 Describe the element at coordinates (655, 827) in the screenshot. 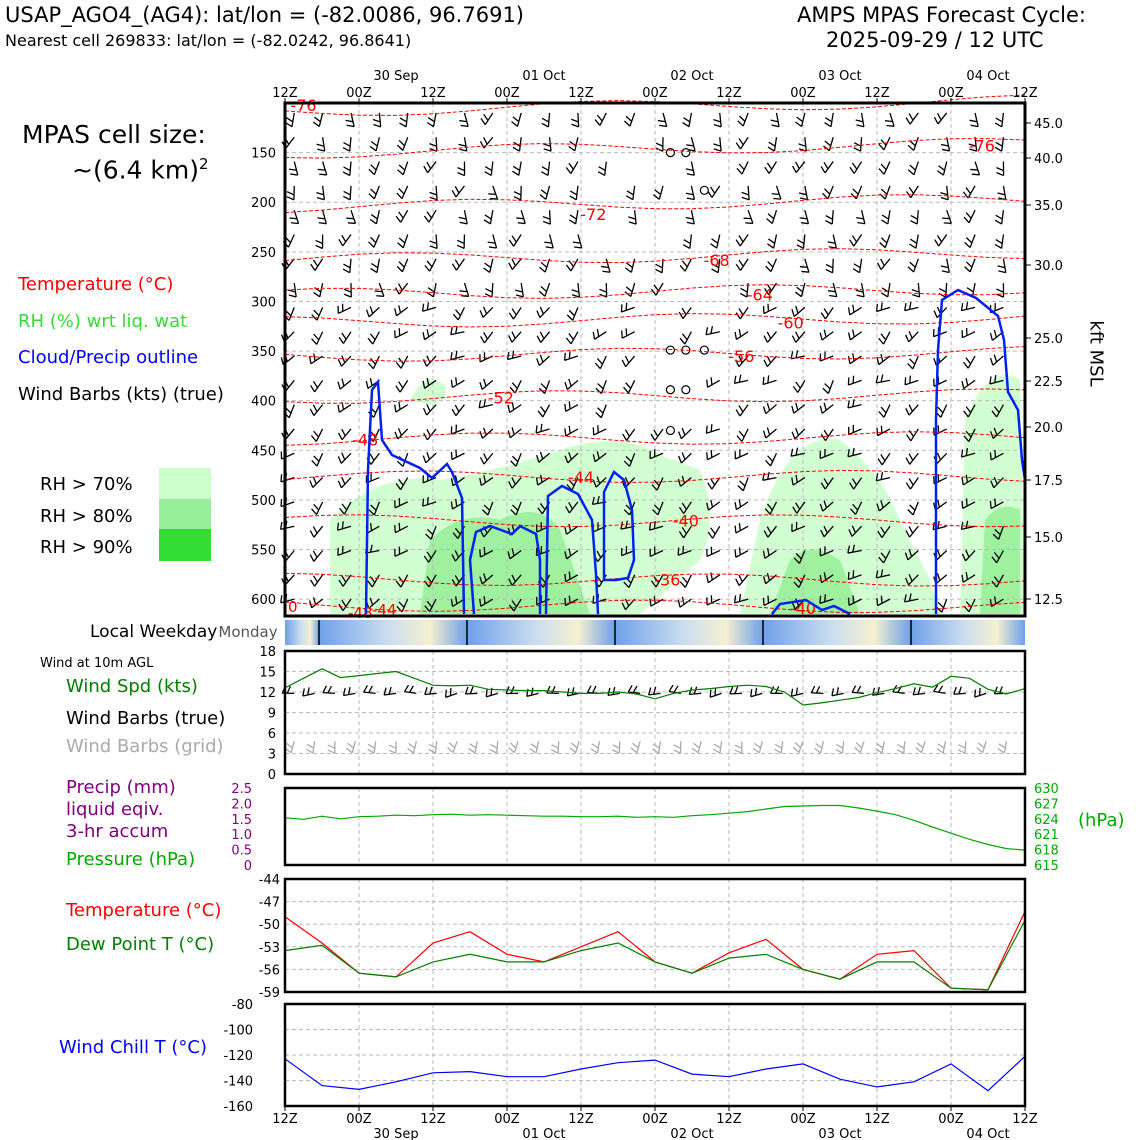

I see `pressure-line` at that location.